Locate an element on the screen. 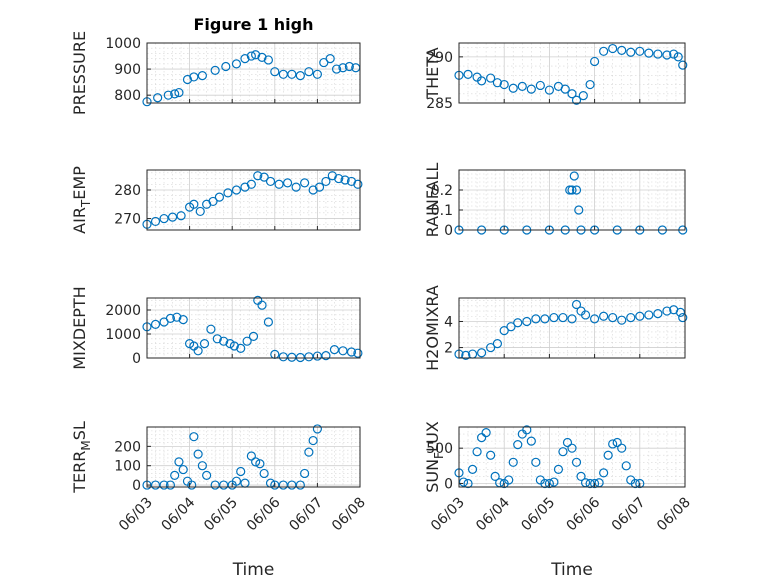 This screenshot has height=583, width=778. y-tick-label: 800 is located at coordinates (127, 96).